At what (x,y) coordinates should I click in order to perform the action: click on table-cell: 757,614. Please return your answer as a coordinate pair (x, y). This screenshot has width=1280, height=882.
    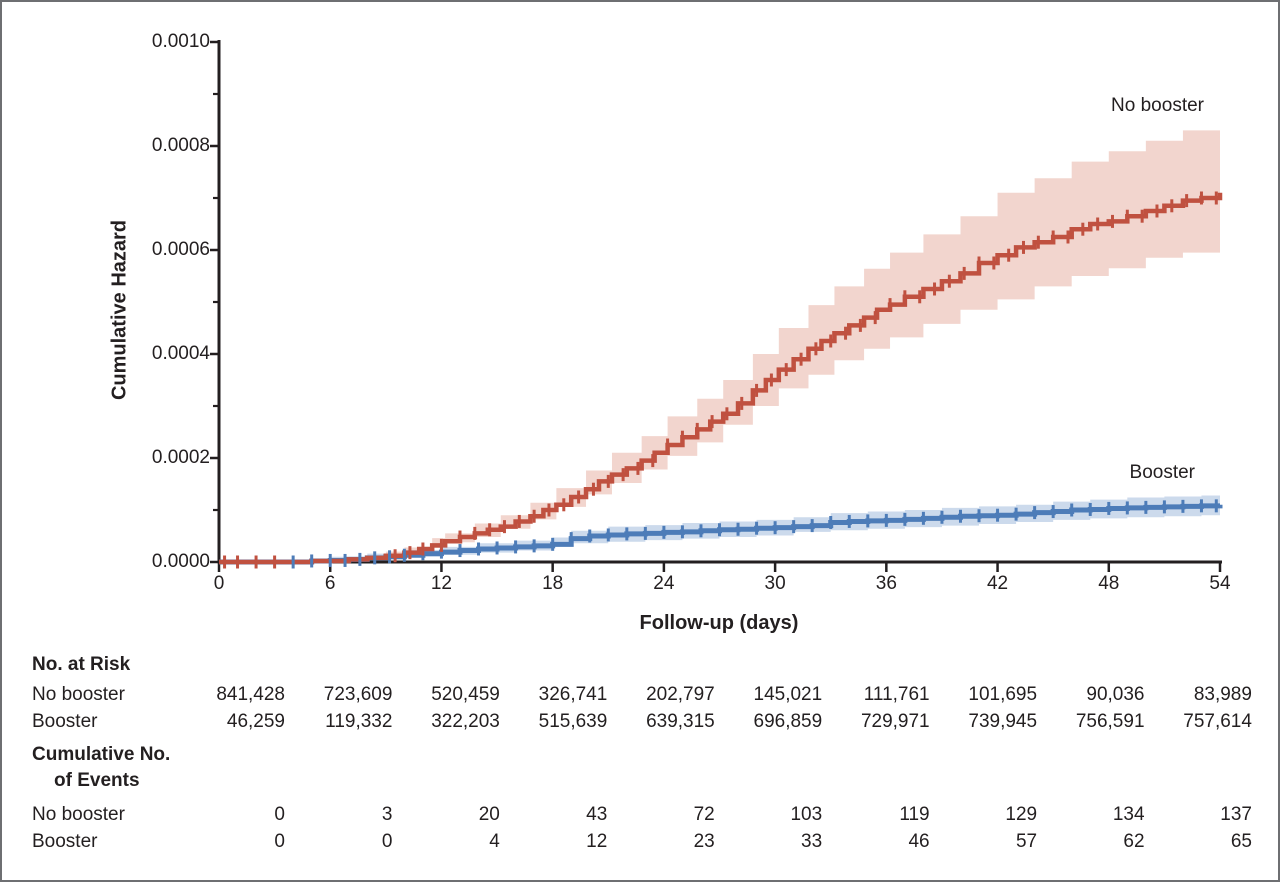
    Looking at the image, I should click on (1217, 721).